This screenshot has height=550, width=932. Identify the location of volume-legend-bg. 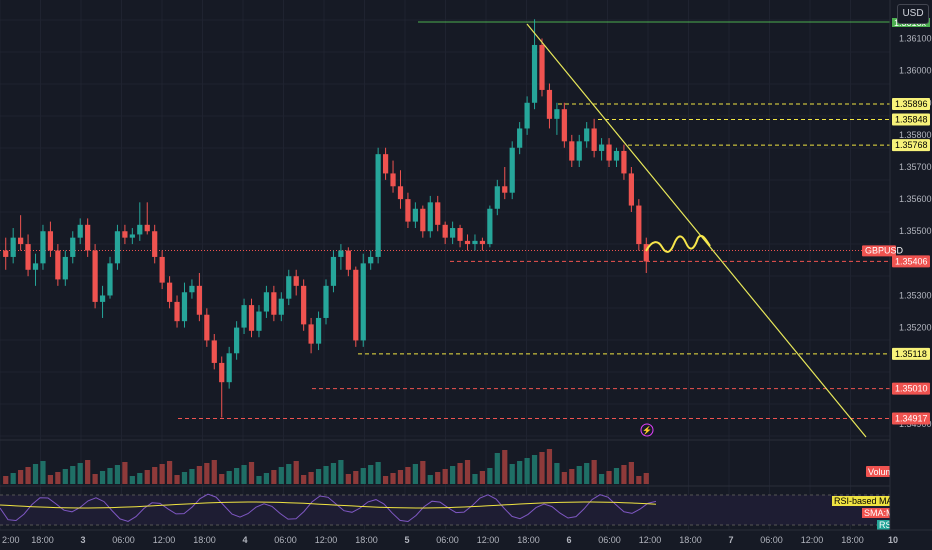
(881, 471).